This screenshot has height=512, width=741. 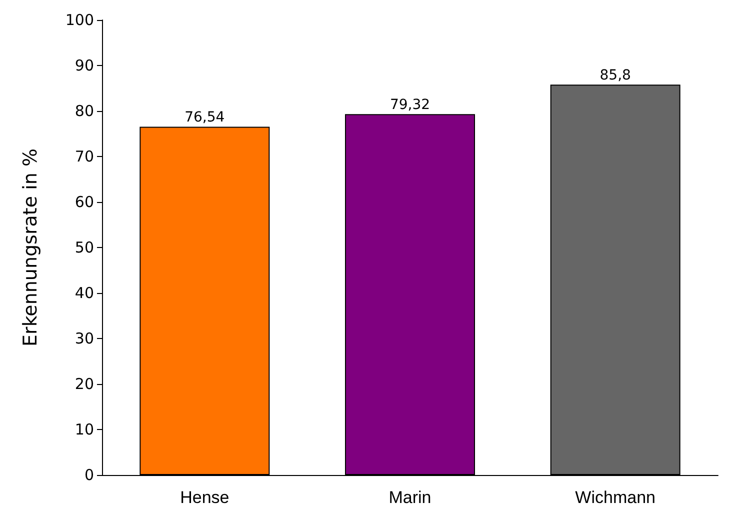 What do you see at coordinates (205, 497) in the screenshot?
I see `x-tick-label: Hense` at bounding box center [205, 497].